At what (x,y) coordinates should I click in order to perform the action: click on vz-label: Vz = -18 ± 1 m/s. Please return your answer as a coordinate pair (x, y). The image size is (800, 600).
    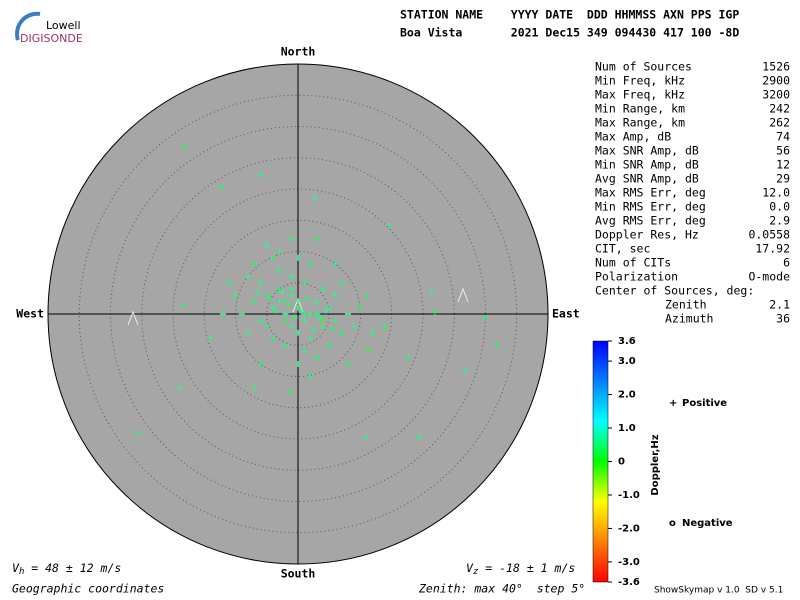
    Looking at the image, I should click on (520, 569).